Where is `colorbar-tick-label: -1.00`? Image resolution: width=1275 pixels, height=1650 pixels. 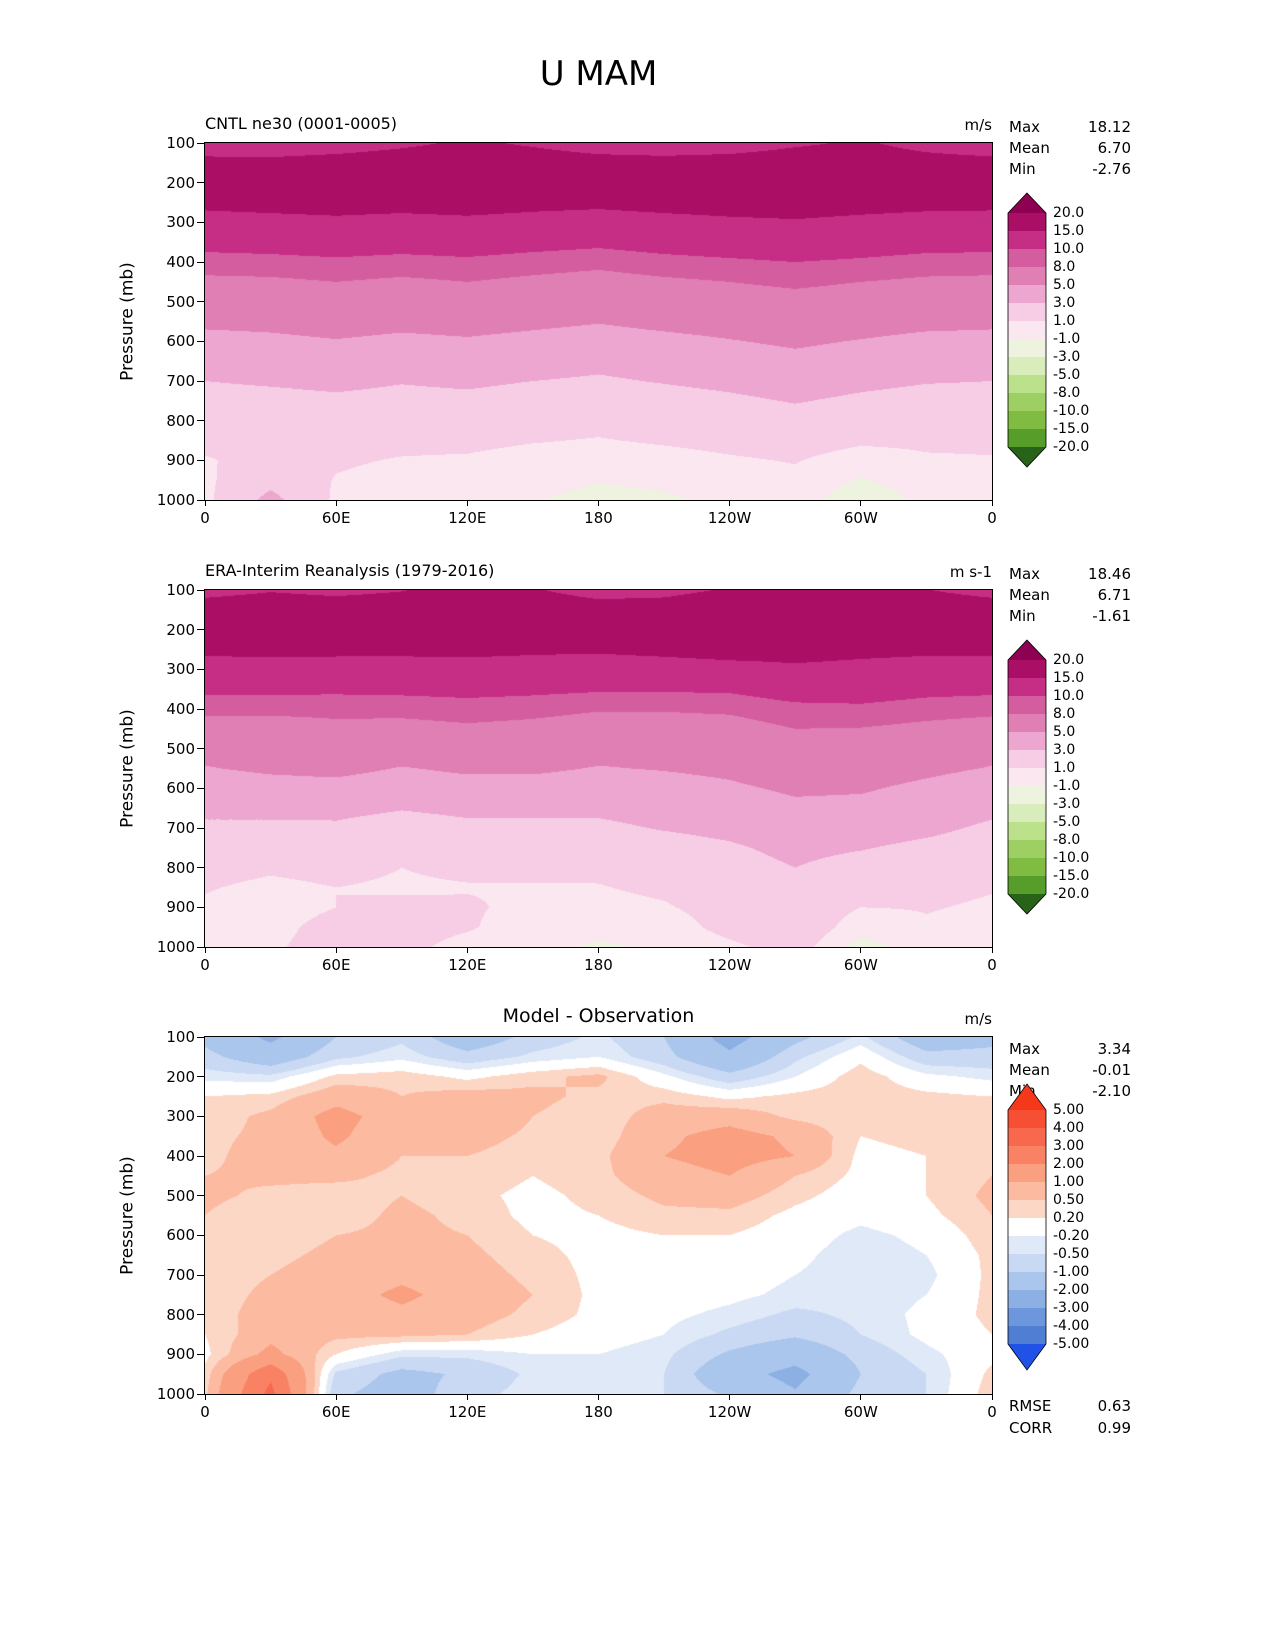
colorbar-tick-label: -1.00 is located at coordinates (1071, 1272).